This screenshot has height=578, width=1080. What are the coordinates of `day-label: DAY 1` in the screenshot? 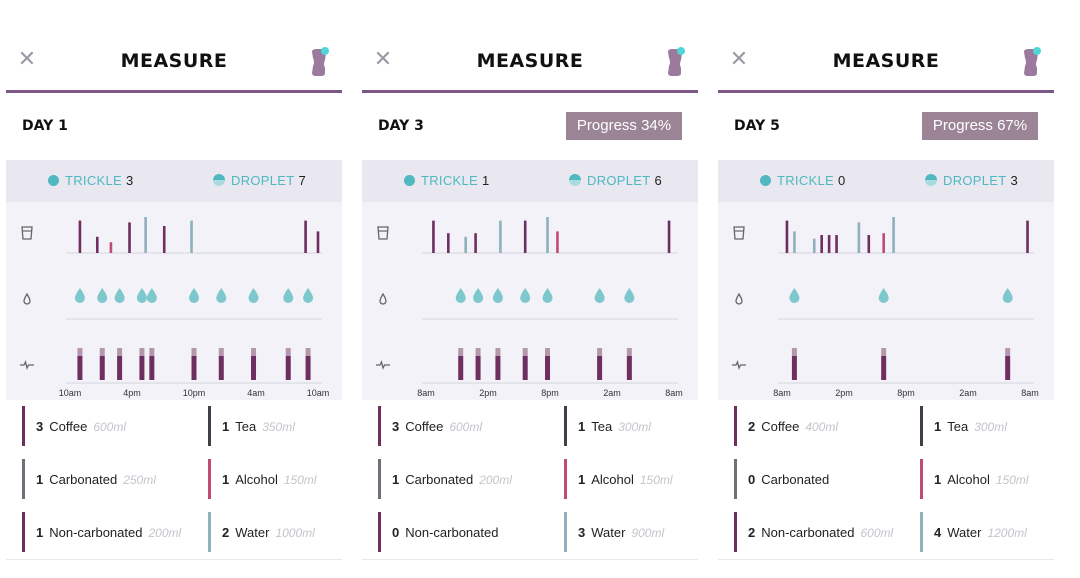 It's located at (45, 126).